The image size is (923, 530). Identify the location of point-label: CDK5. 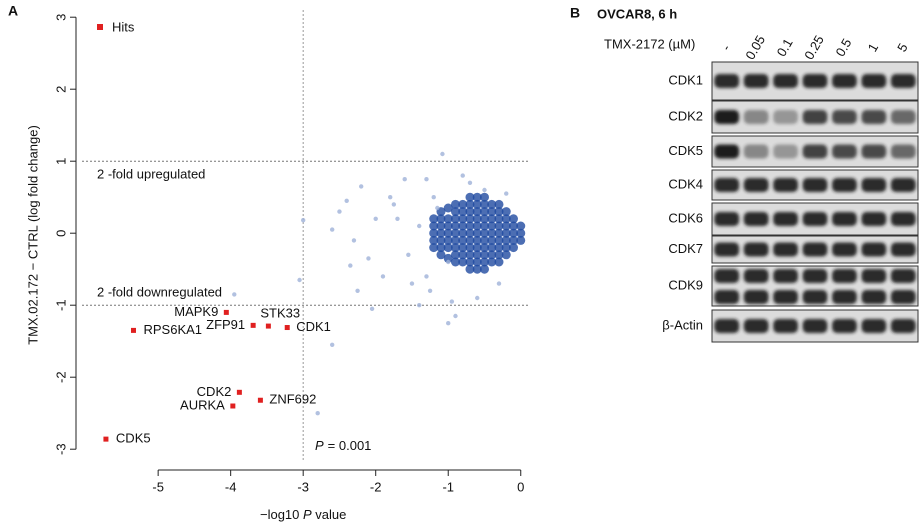
(133, 438).